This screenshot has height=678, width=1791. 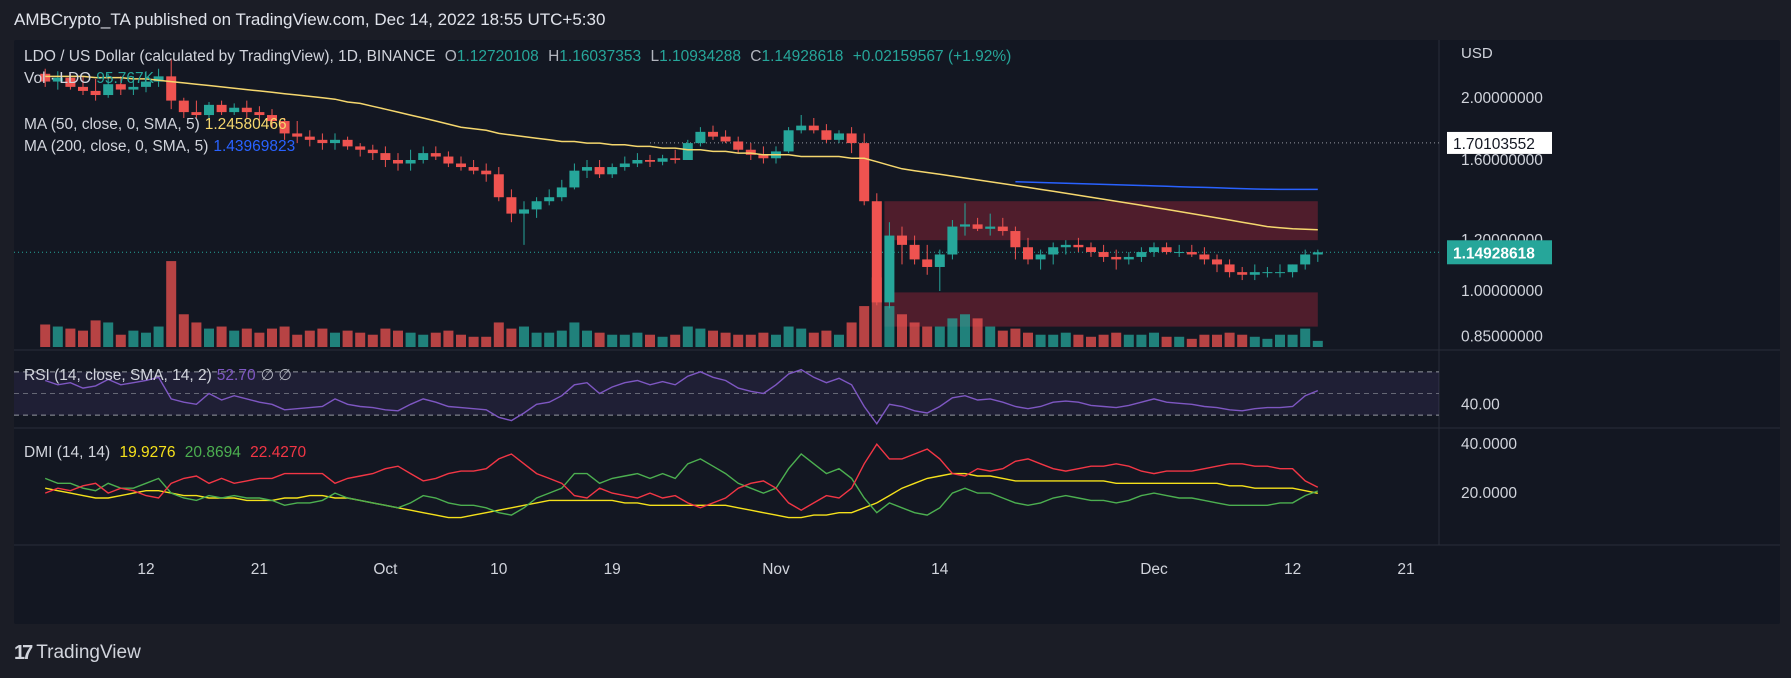 What do you see at coordinates (77, 653) in the screenshot?
I see `tradingview-footer: 17 TradingView` at bounding box center [77, 653].